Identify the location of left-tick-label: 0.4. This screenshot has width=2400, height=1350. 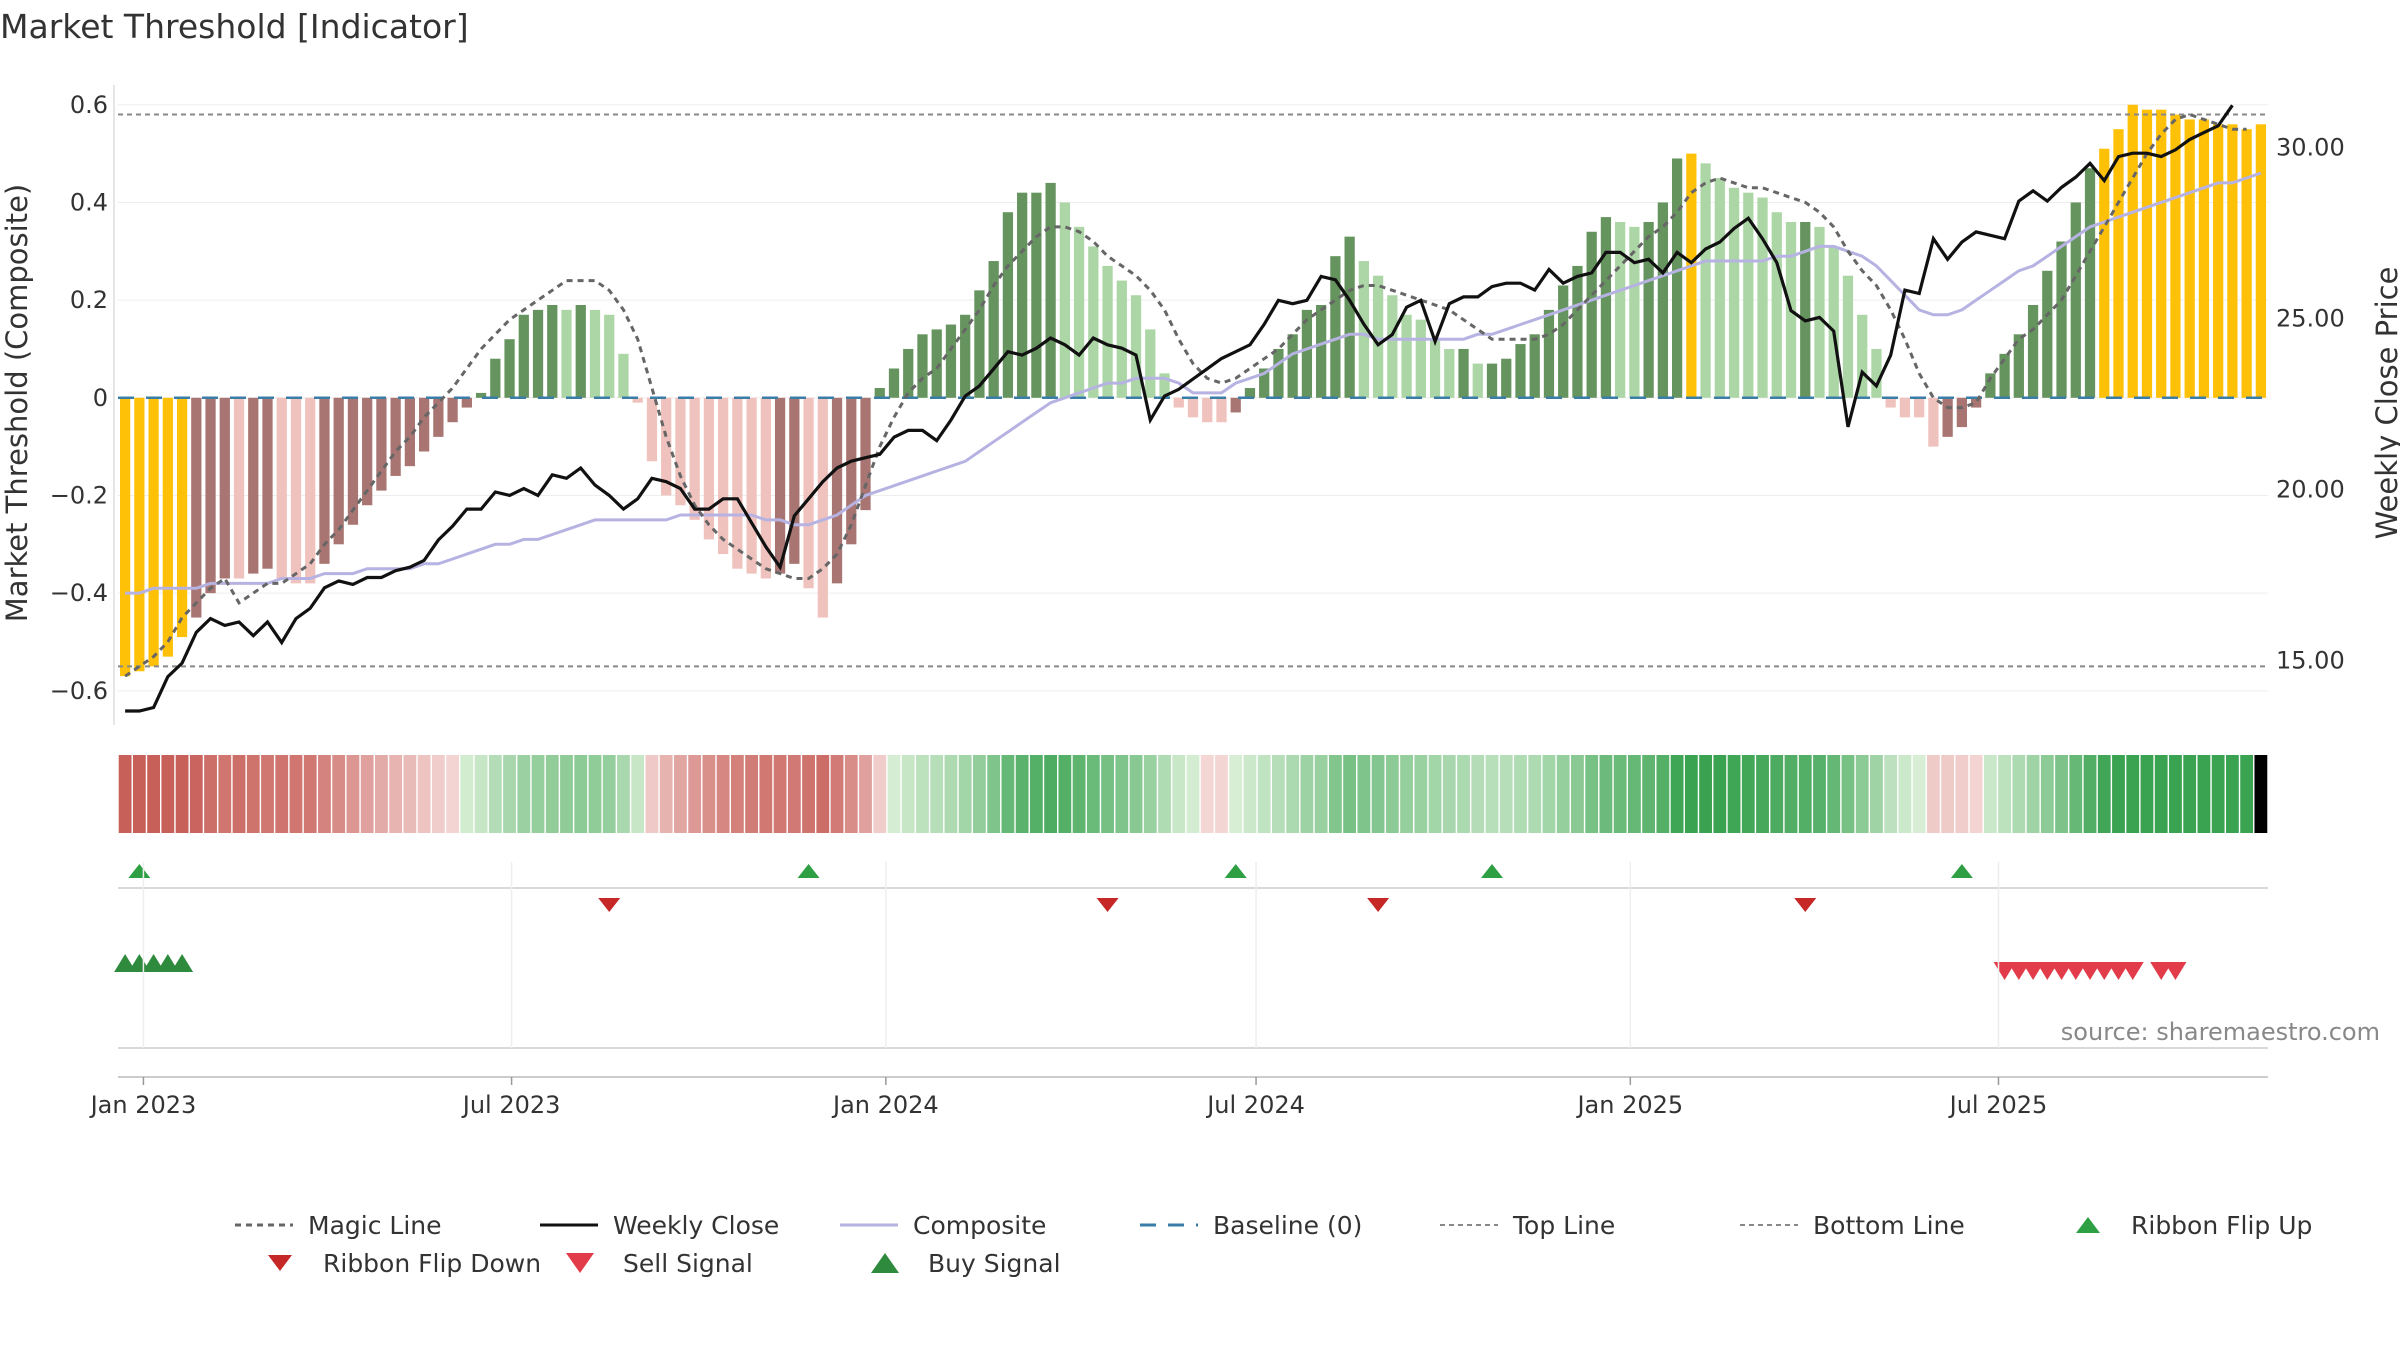
(89, 202).